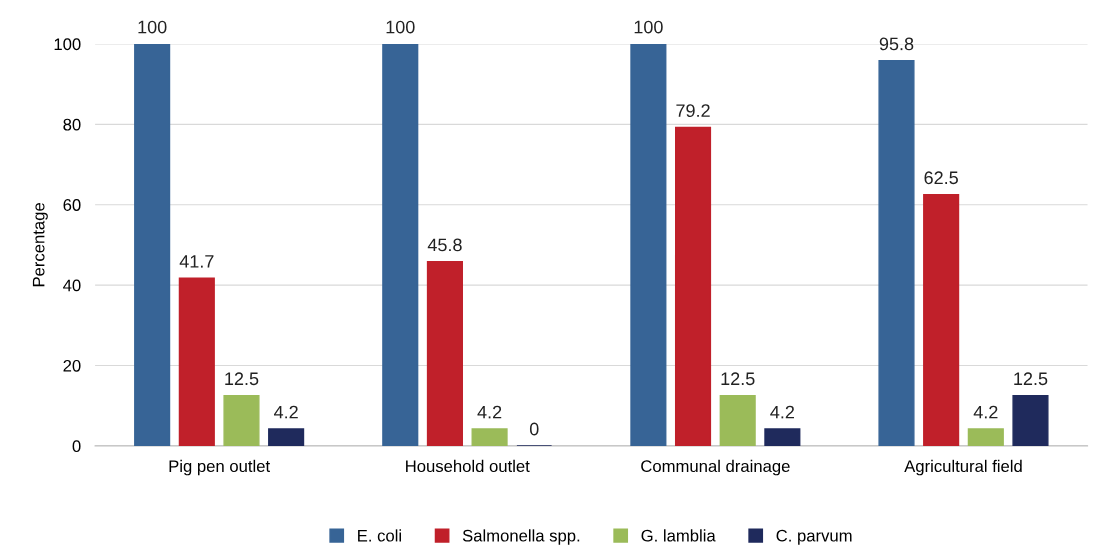 This screenshot has height=556, width=1093. Describe the element at coordinates (72, 124) in the screenshot. I see `y-tick-label: 80` at that location.